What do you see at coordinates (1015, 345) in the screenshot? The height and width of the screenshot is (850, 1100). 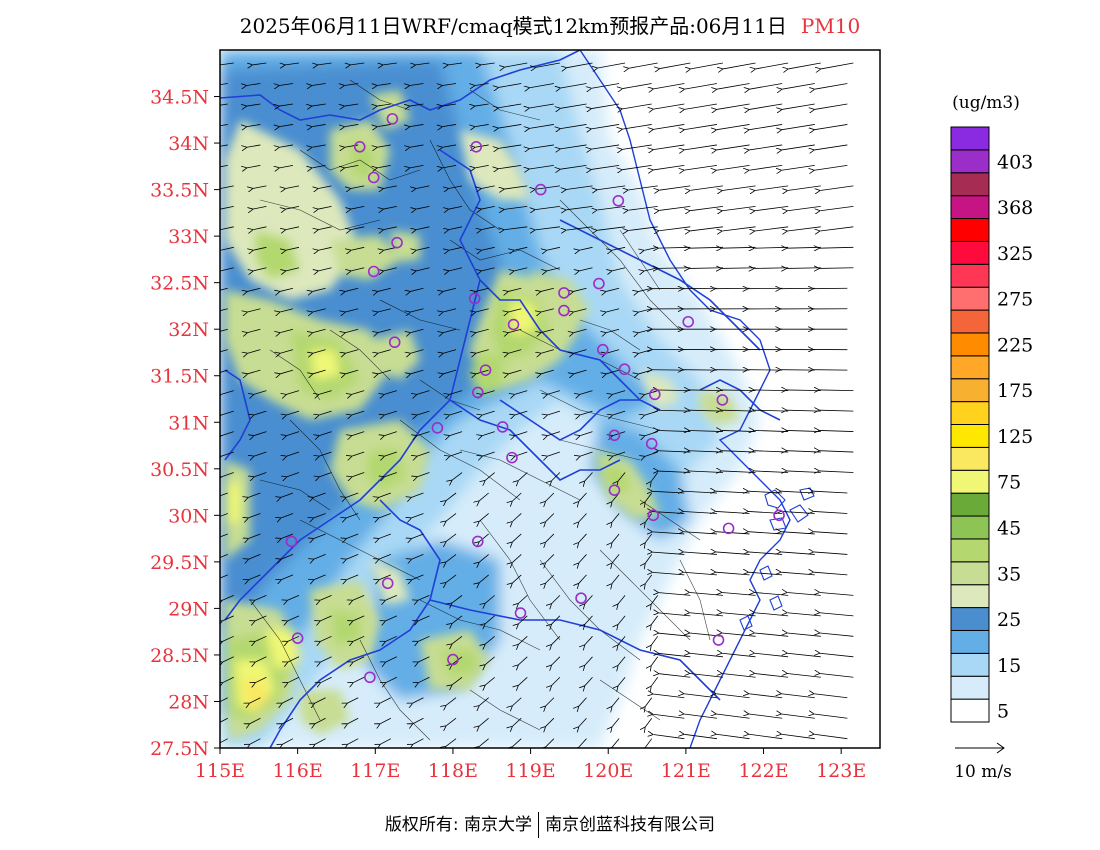 I see `colorbar-label: 225` at bounding box center [1015, 345].